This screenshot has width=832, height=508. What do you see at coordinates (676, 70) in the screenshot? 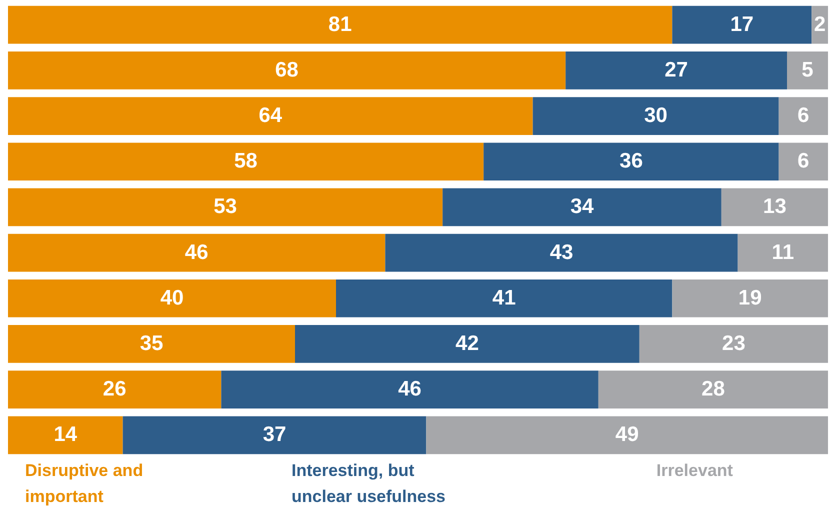
I see `data-label: 27` at bounding box center [676, 70].